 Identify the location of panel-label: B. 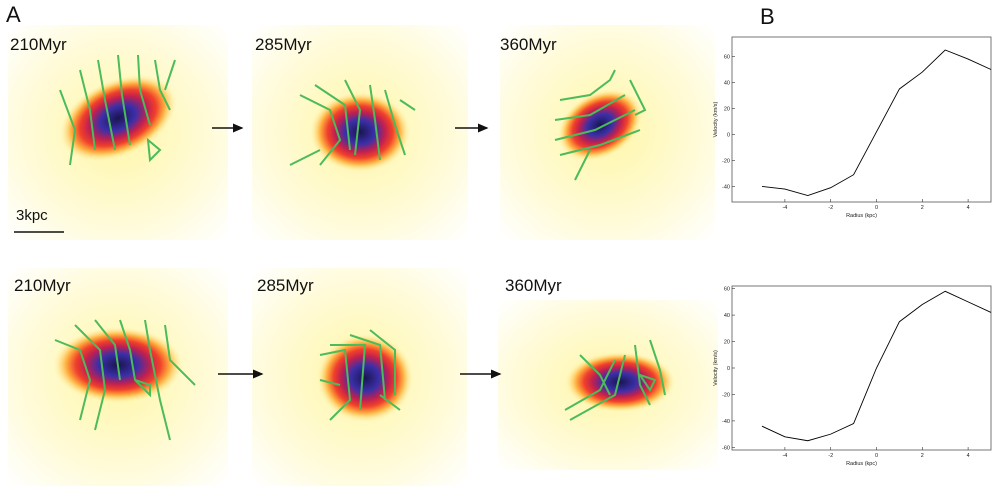
(767, 16).